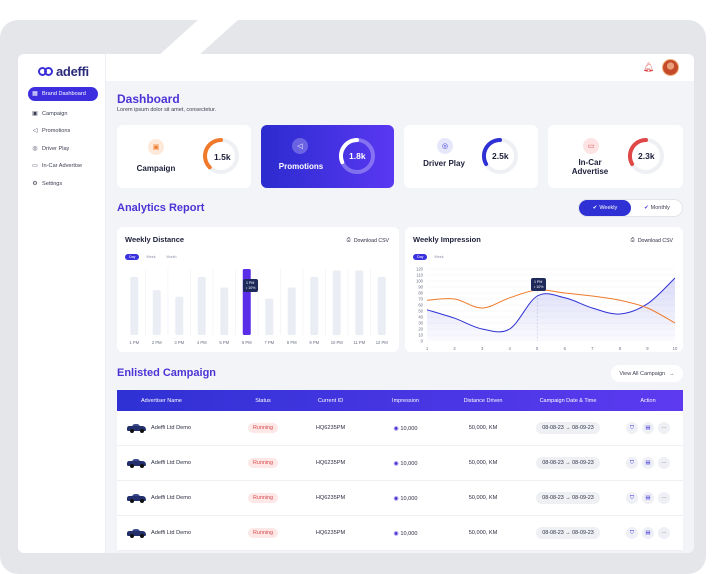 This screenshot has height=574, width=712. I want to click on stat-label: Promotions, so click(301, 166).